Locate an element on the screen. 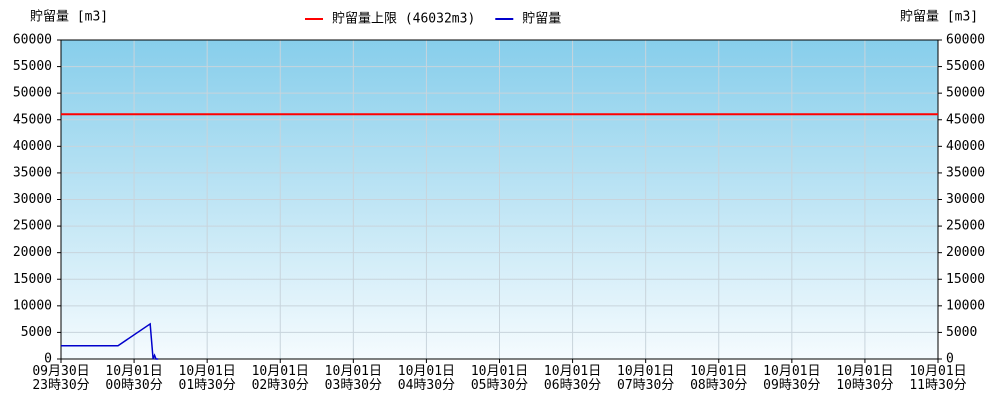 Image resolution: width=1000 pixels, height=400 pixels. y-tick-label: 0 is located at coordinates (48, 359).